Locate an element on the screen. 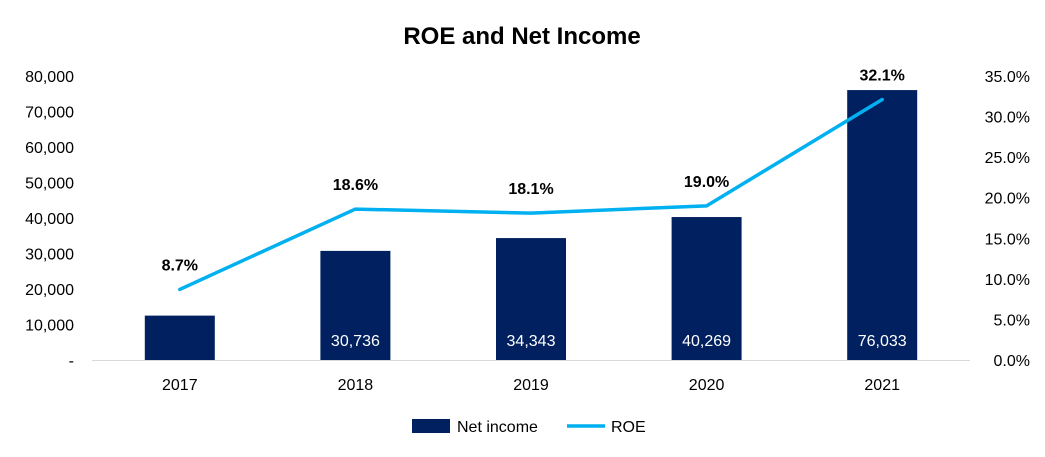  y-right-tick-label: 15.0% is located at coordinates (1007, 239).